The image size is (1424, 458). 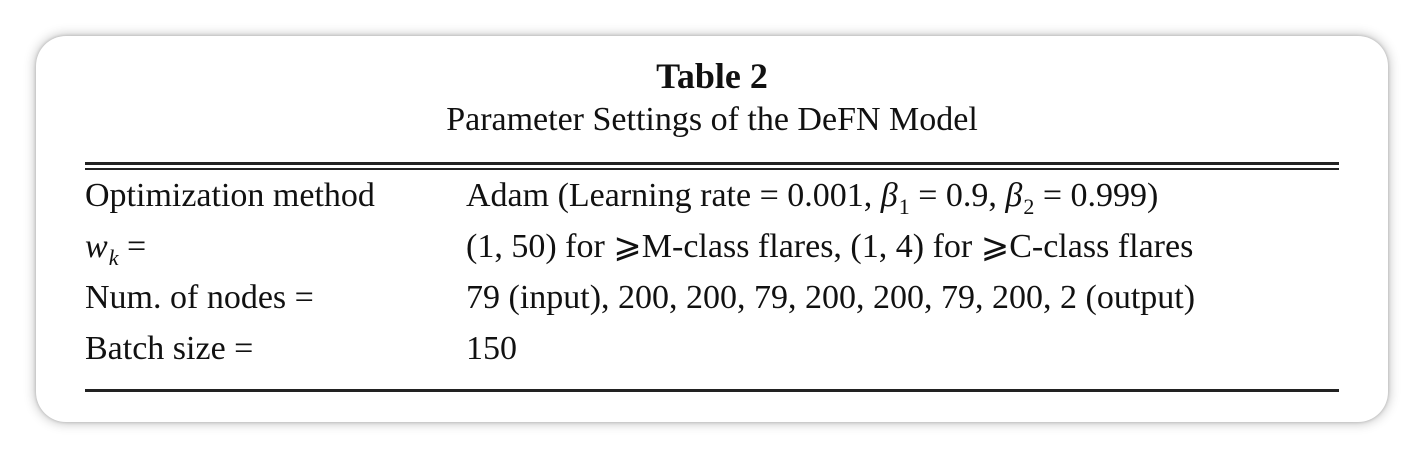 I want to click on table-label: Table 2, so click(x=712, y=76).